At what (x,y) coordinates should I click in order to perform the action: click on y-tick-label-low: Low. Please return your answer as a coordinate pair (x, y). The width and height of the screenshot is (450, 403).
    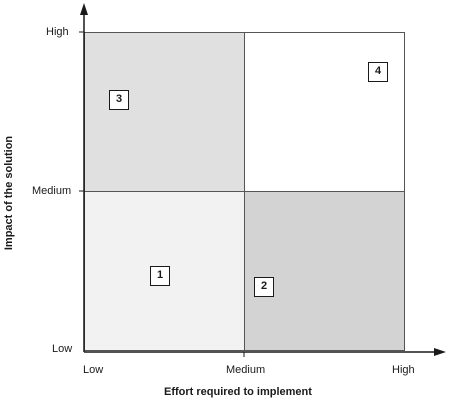
    Looking at the image, I should click on (62, 349).